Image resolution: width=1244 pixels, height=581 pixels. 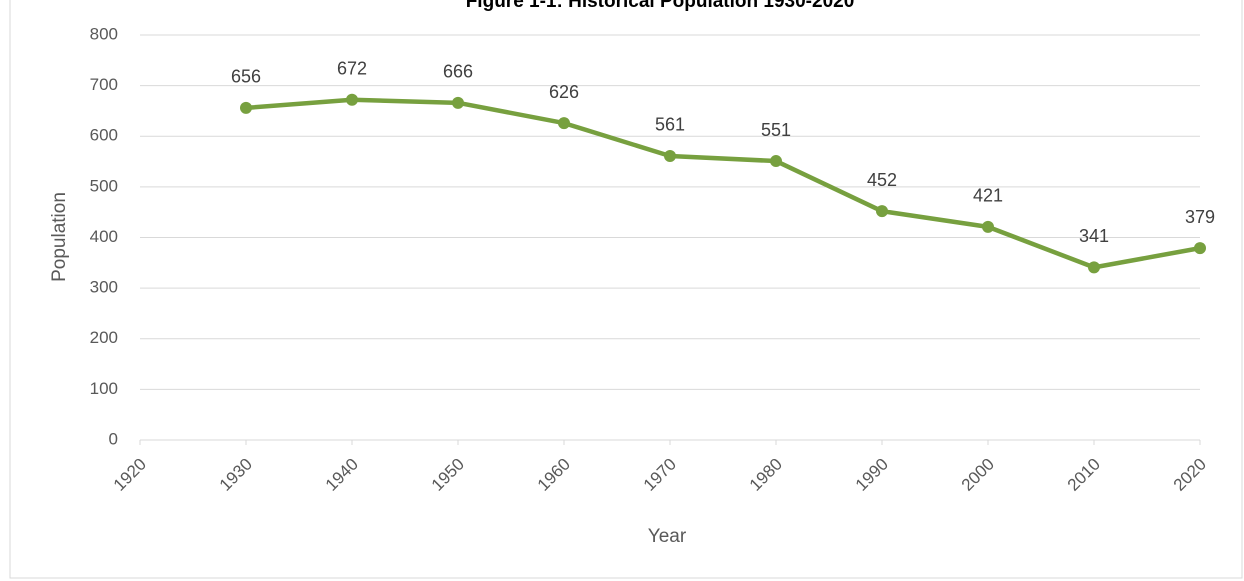 I want to click on y-tick-label: 100, so click(x=104, y=388).